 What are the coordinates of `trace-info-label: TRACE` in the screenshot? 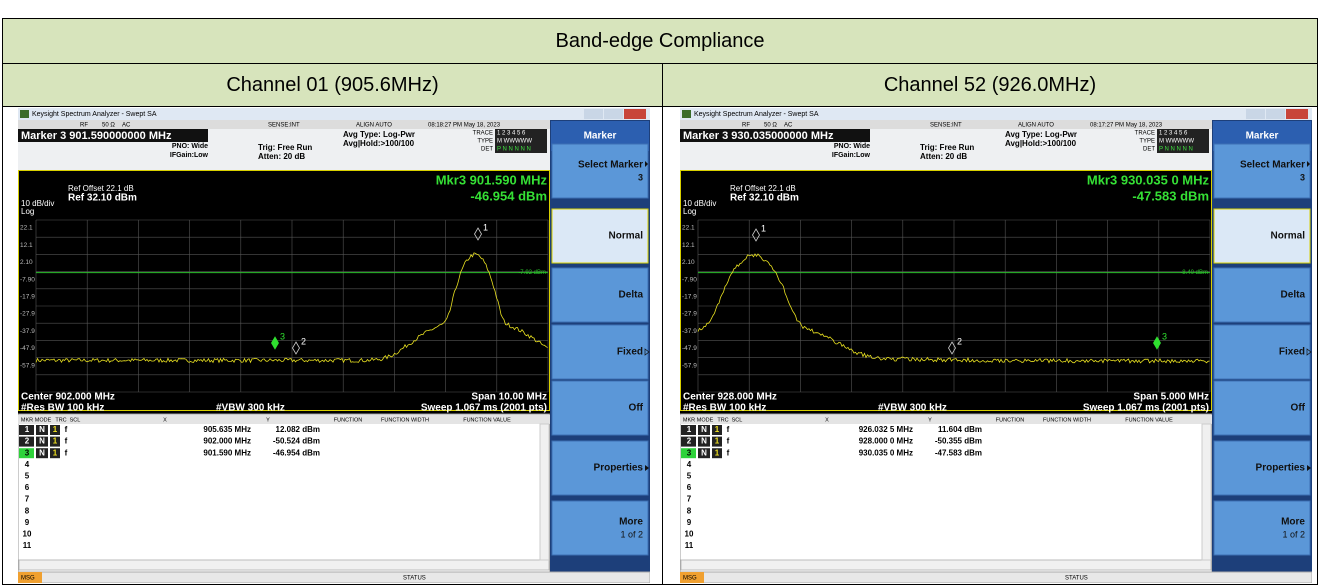 It's located at (483, 134).